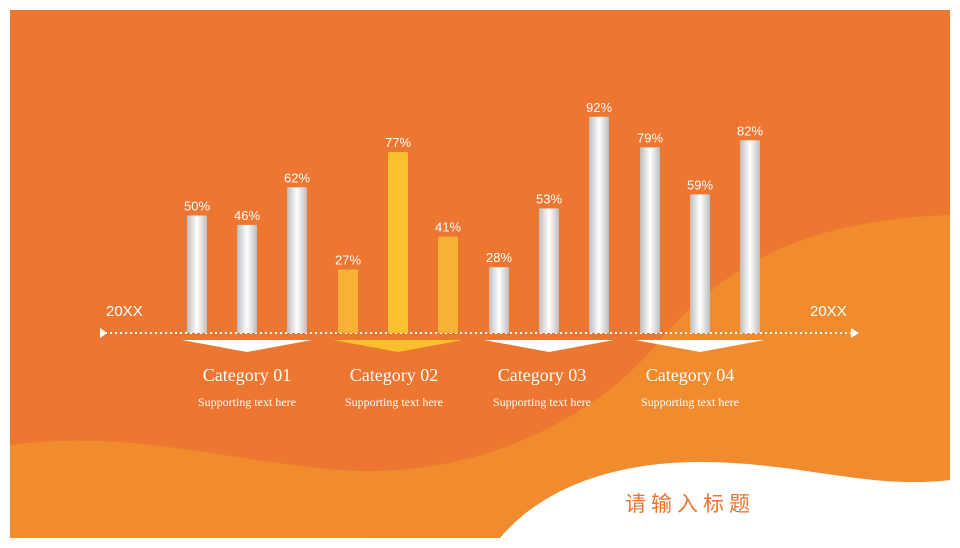 This screenshot has width=960, height=548. I want to click on bar-value-label: 92%, so click(599, 107).